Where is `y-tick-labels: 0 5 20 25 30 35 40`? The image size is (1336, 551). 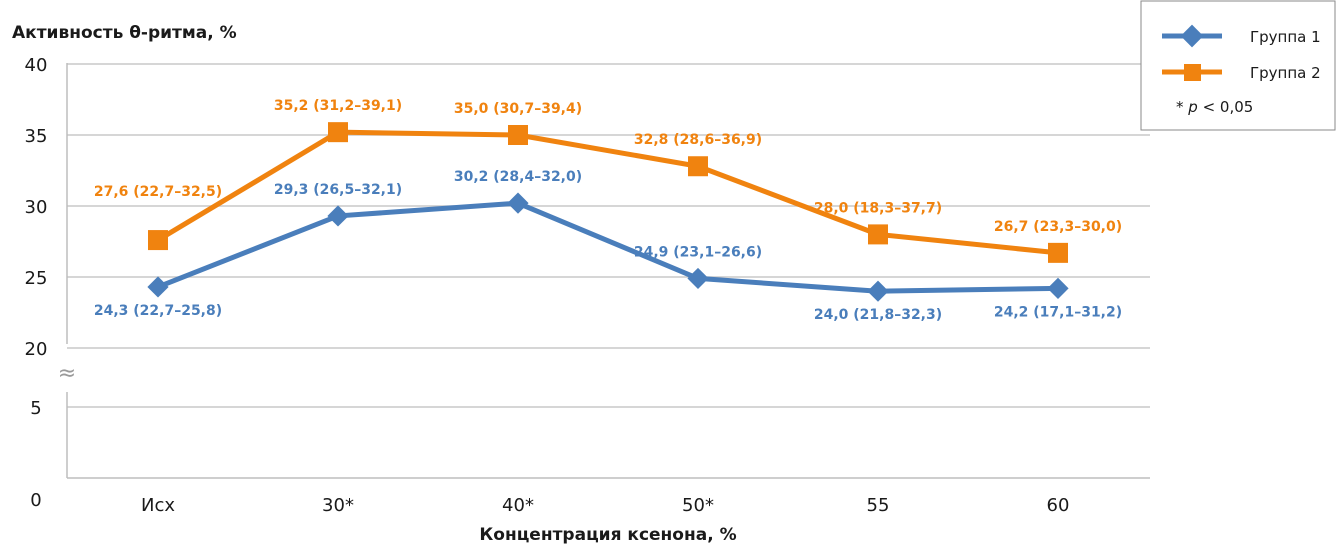 y-tick-labels: 0 5 20 25 30 35 40 is located at coordinates (36, 283).